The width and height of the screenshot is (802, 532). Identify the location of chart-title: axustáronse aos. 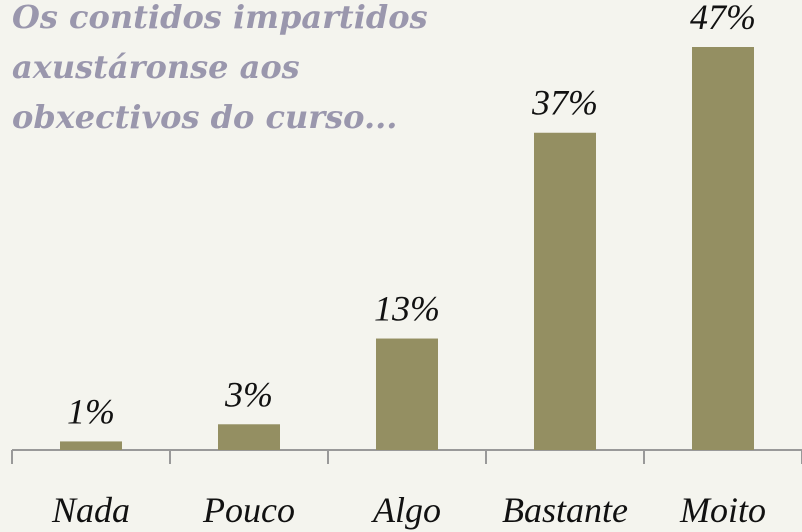
(156, 67).